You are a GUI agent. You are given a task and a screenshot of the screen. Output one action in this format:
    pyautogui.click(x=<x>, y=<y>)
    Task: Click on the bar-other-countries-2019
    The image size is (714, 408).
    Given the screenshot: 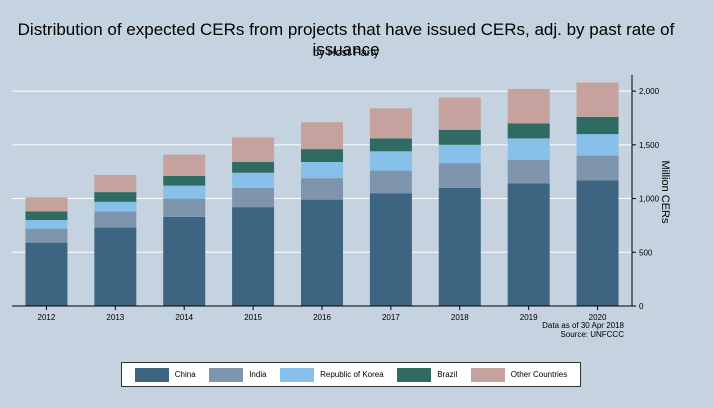 What is the action you would take?
    pyautogui.click(x=528, y=106)
    